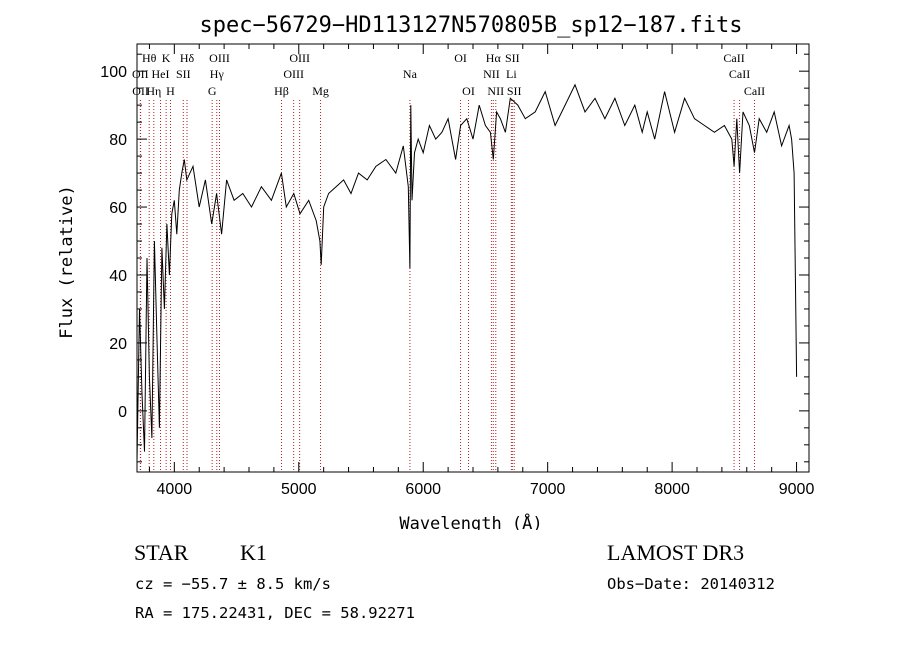  Describe the element at coordinates (183, 74) in the screenshot. I see `line-label-8: SII` at that location.